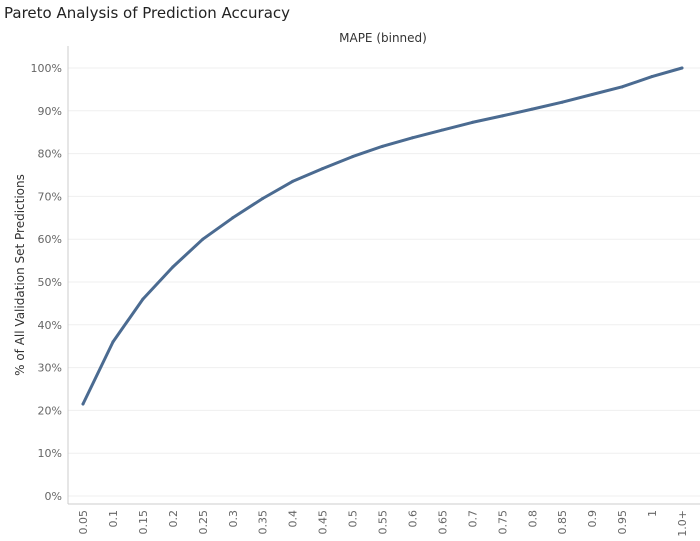 The image size is (700, 541). I want to click on x-tick-label: 0.1, so click(113, 519).